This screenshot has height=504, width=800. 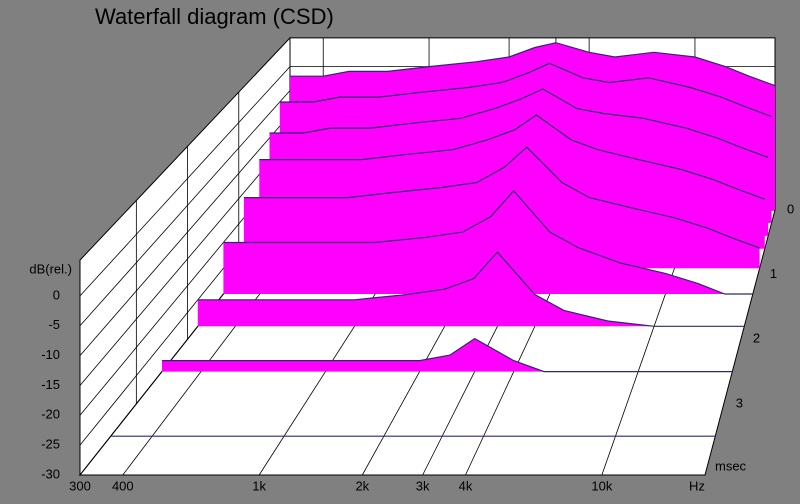 What do you see at coordinates (50, 414) in the screenshot?
I see `y-tick-label: -20` at bounding box center [50, 414].